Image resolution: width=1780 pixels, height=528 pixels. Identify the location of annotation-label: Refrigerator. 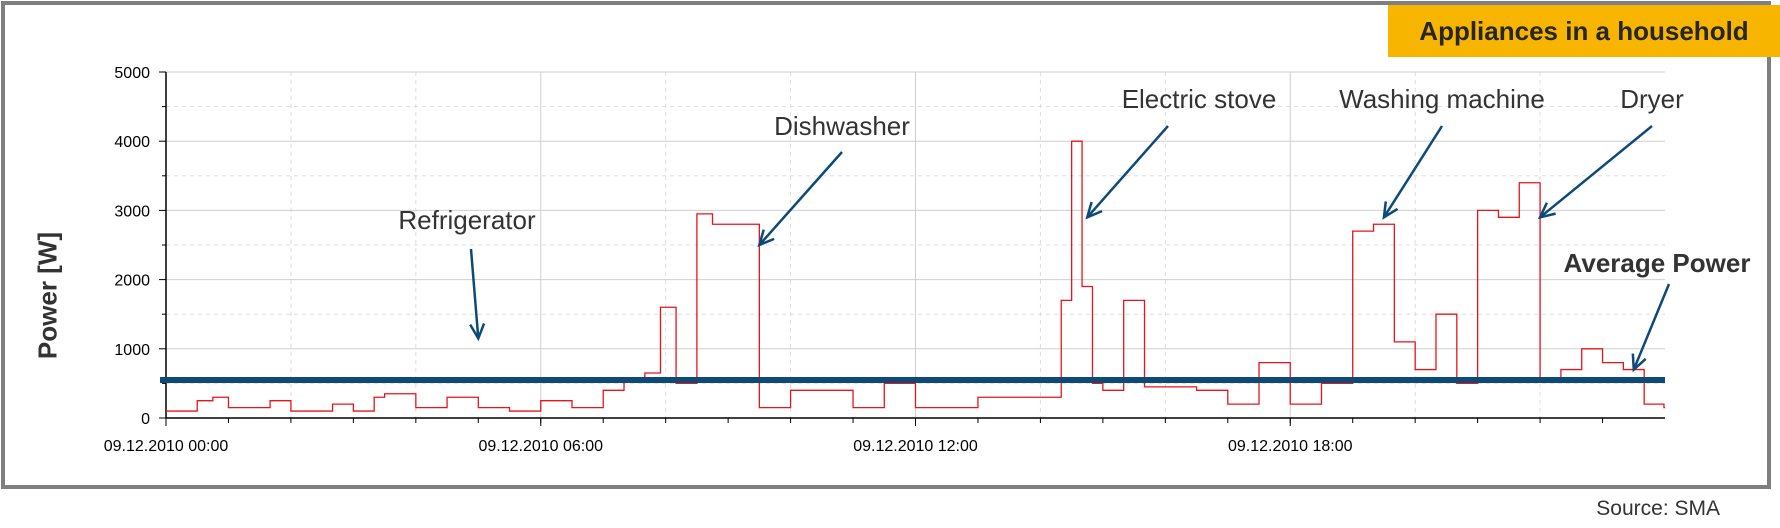
(467, 220).